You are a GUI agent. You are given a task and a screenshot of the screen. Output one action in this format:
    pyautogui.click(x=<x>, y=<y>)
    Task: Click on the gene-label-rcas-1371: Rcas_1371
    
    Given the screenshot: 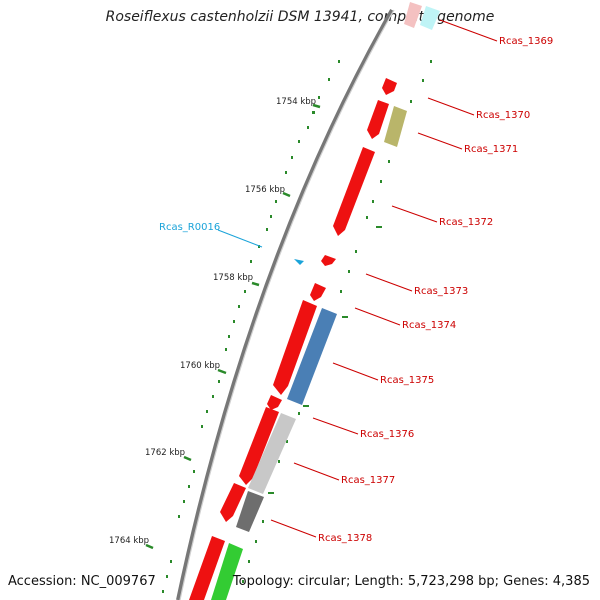 What is the action you would take?
    pyautogui.click(x=491, y=149)
    